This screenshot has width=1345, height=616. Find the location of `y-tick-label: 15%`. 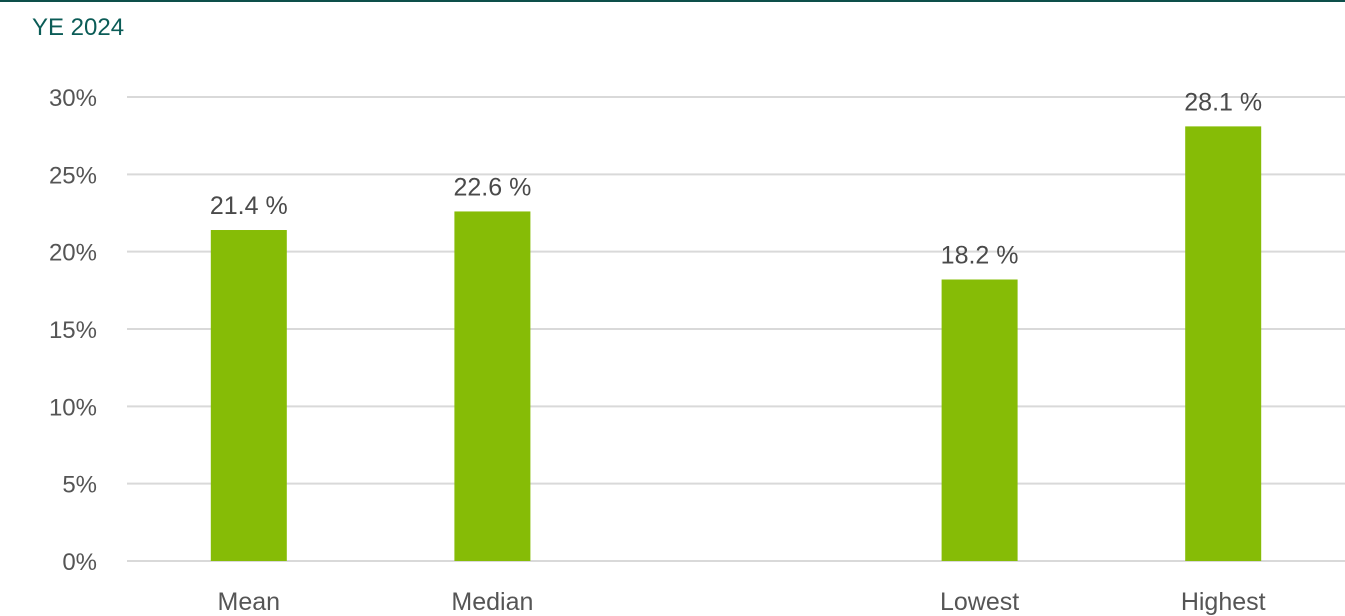

y-tick-label: 15% is located at coordinates (73, 330).